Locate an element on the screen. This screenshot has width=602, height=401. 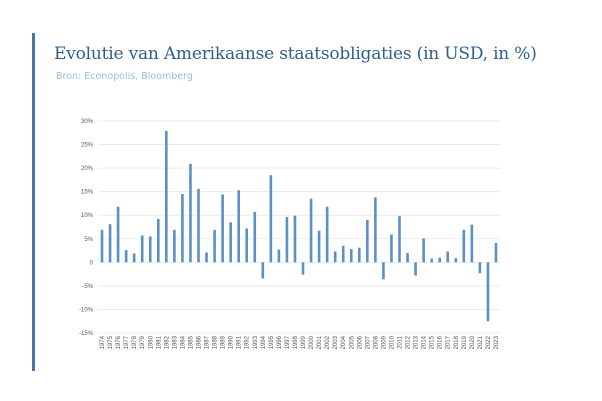
x-tick-label: 2017 is located at coordinates (449, 342).